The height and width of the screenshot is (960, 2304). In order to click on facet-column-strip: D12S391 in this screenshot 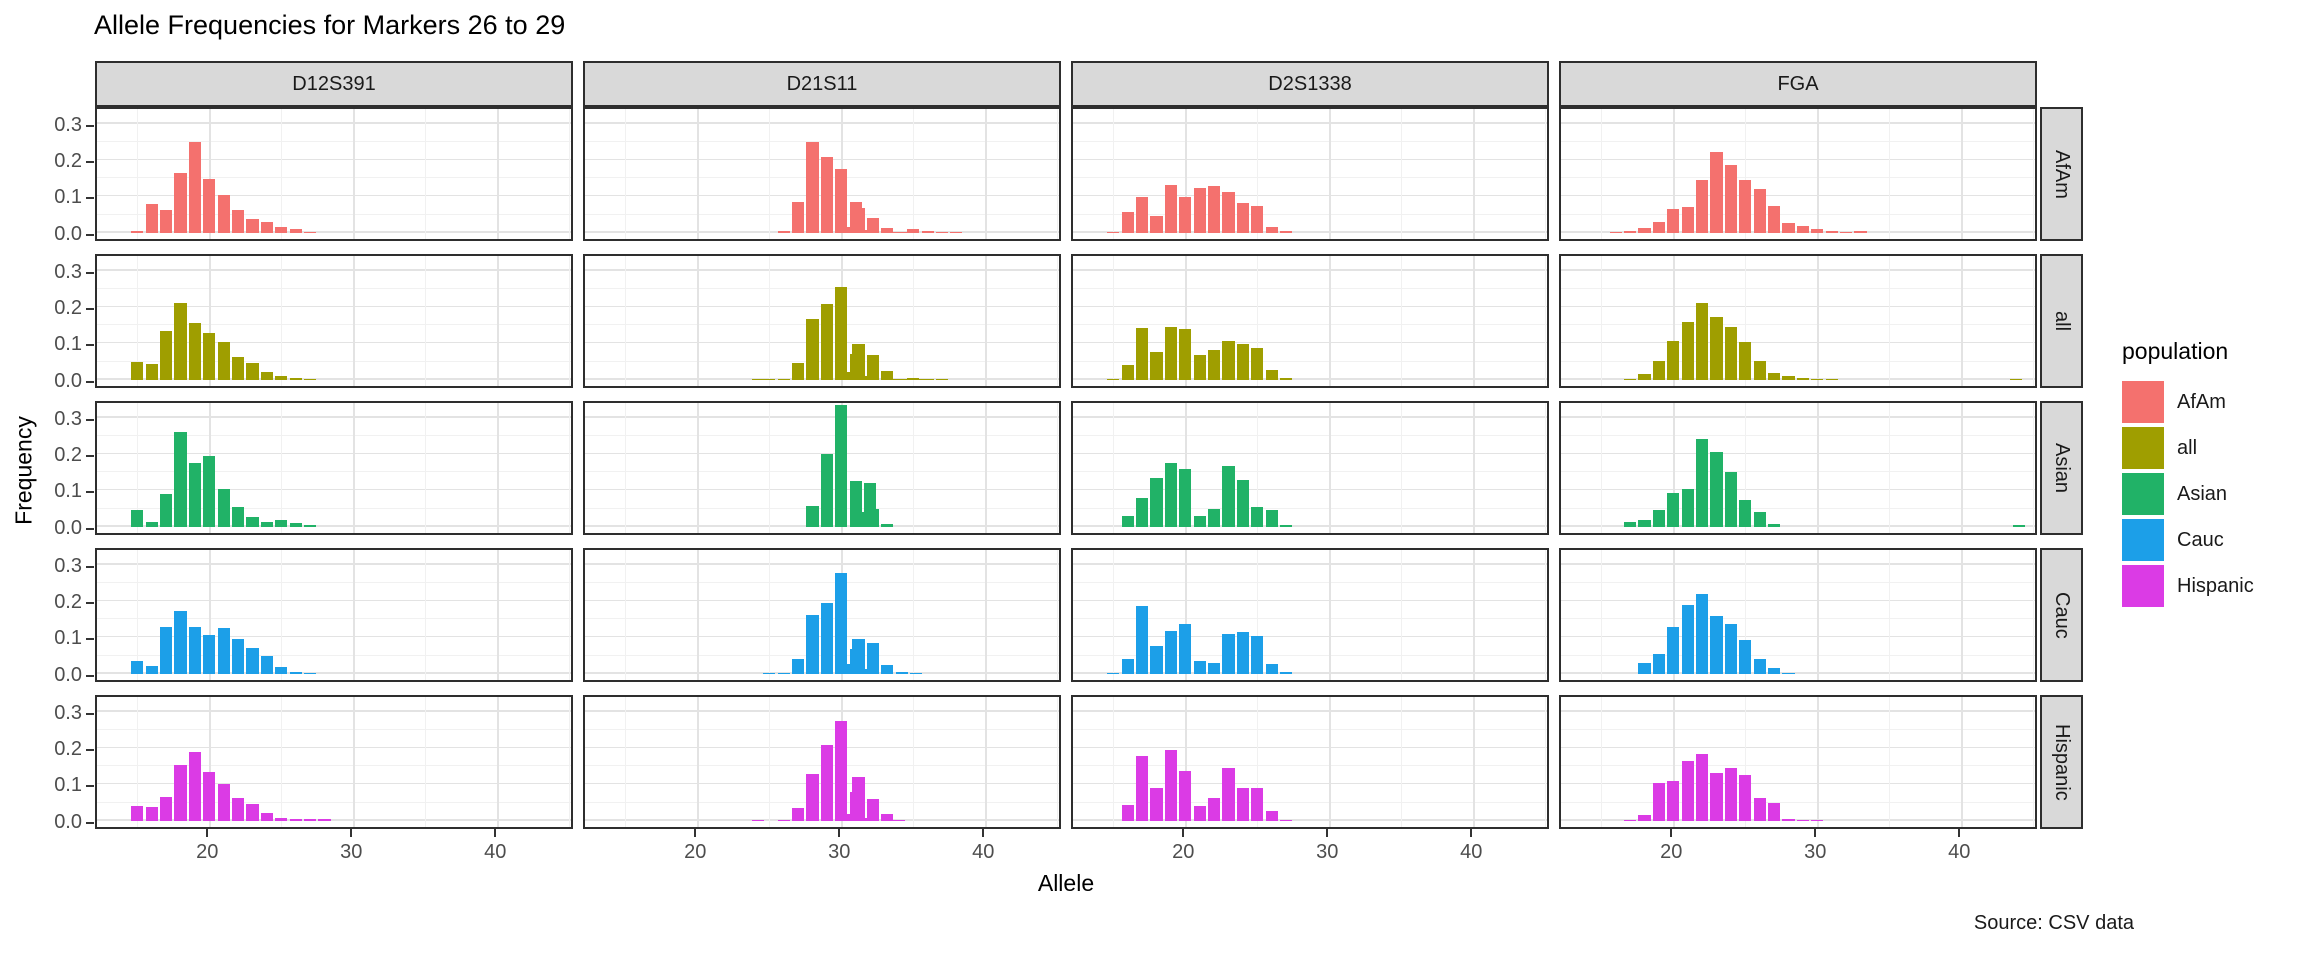, I will do `click(334, 84)`.